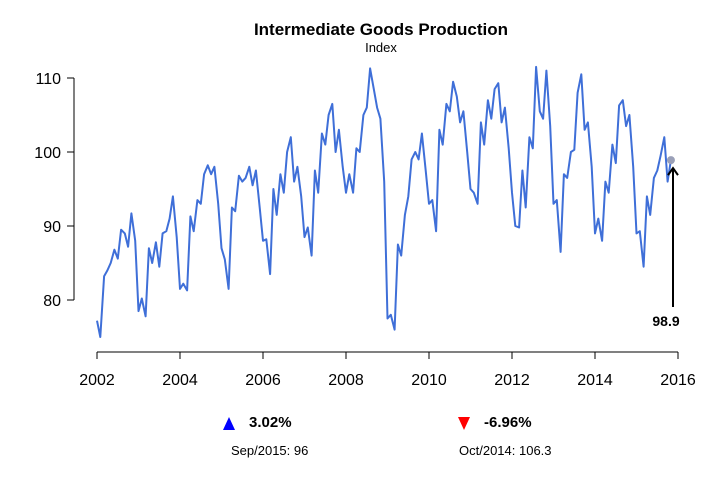  I want to click on x-tick-label: 2016, so click(678, 380).